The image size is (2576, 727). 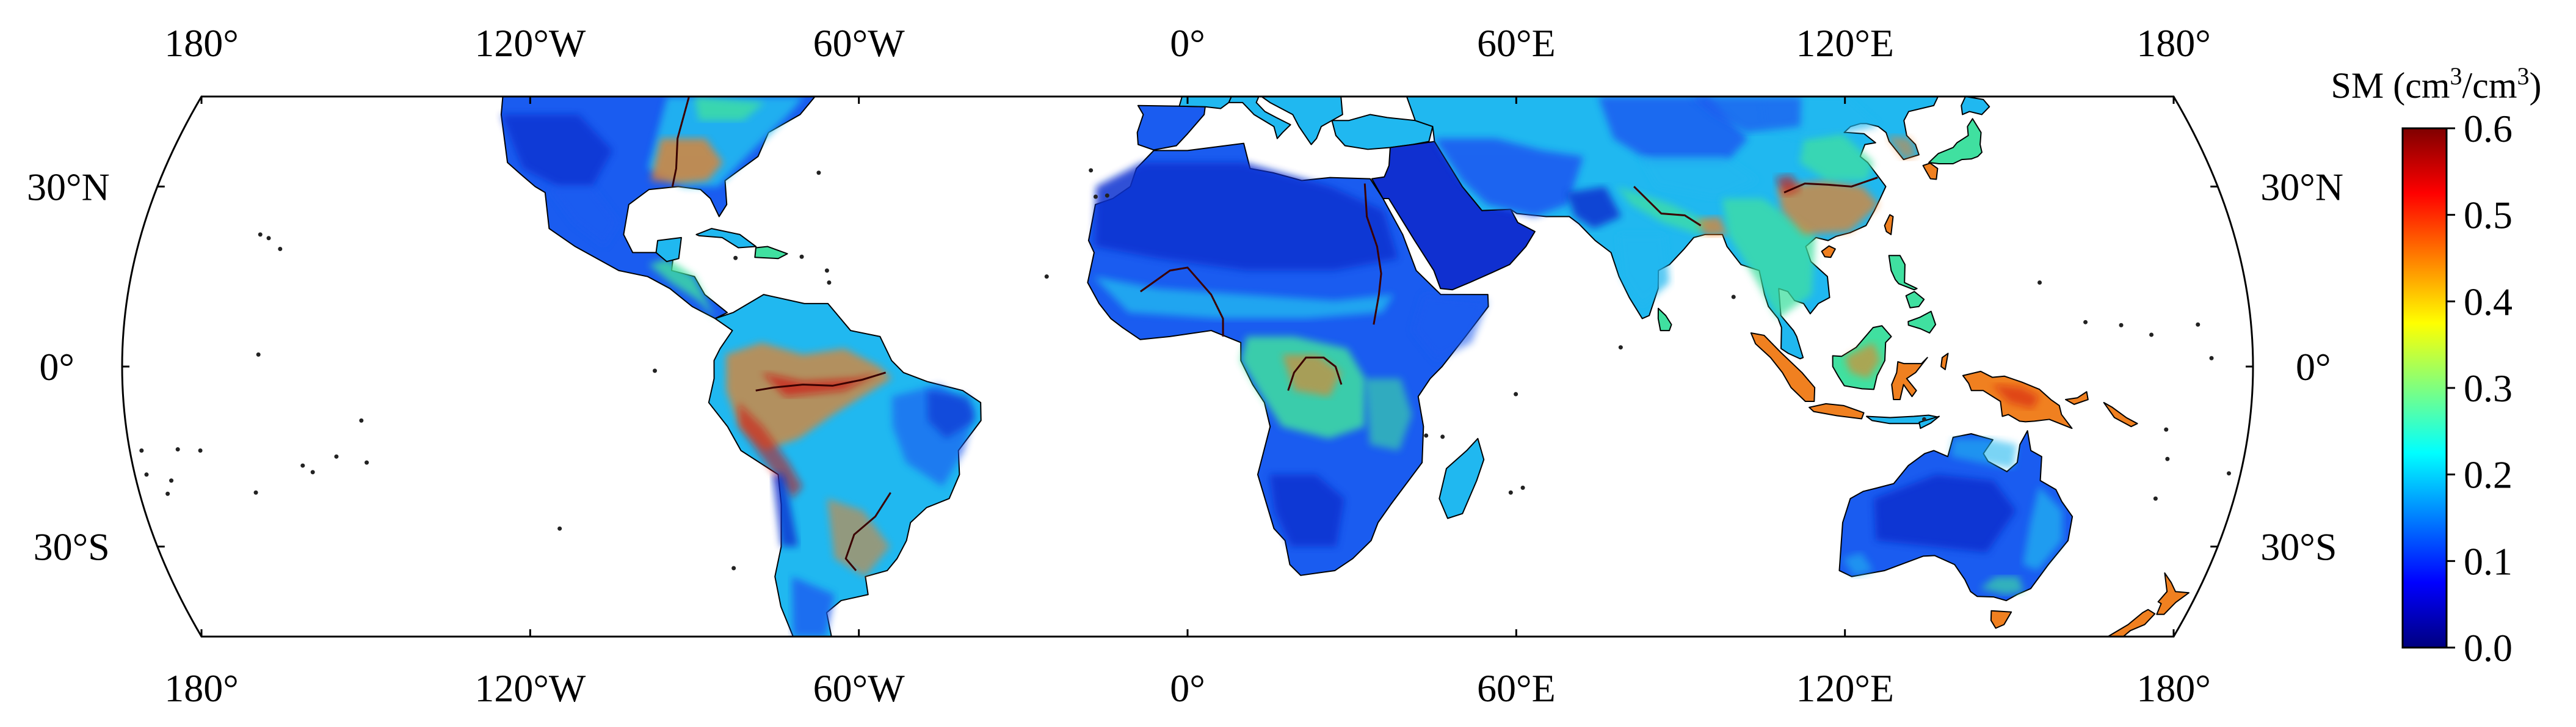 What do you see at coordinates (808, 396) in the screenshot?
I see `amazon-very-wet` at bounding box center [808, 396].